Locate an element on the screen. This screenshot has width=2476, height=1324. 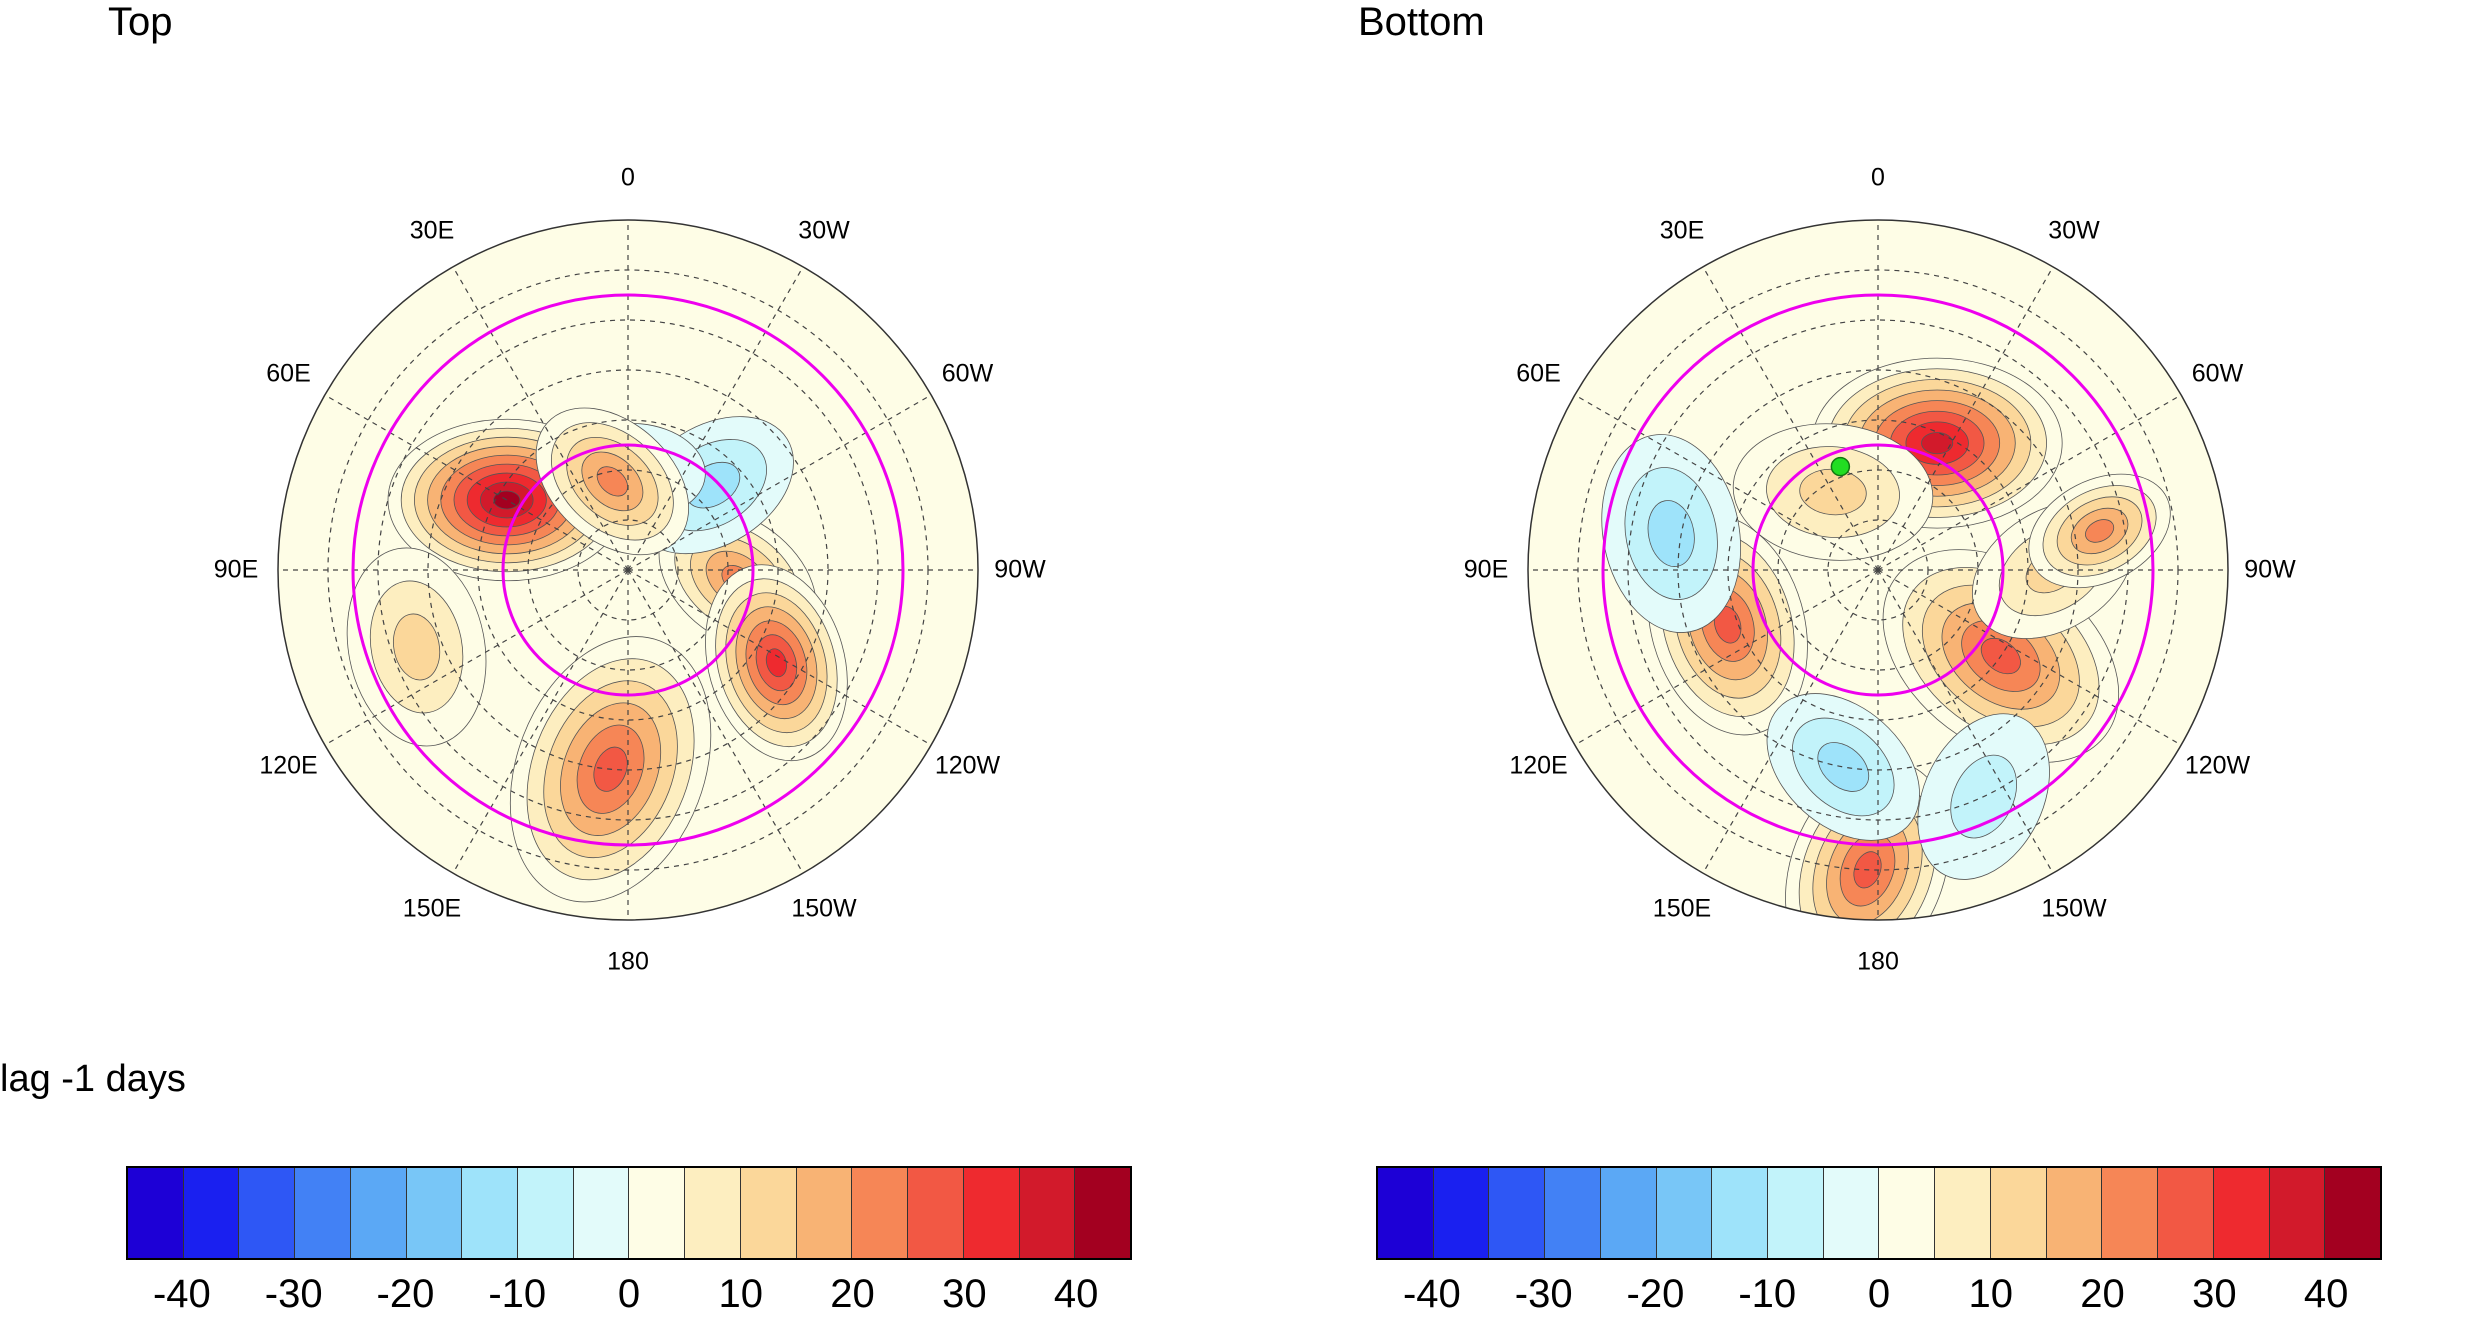
colorbar-tick-label: 0 is located at coordinates (629, 1294).